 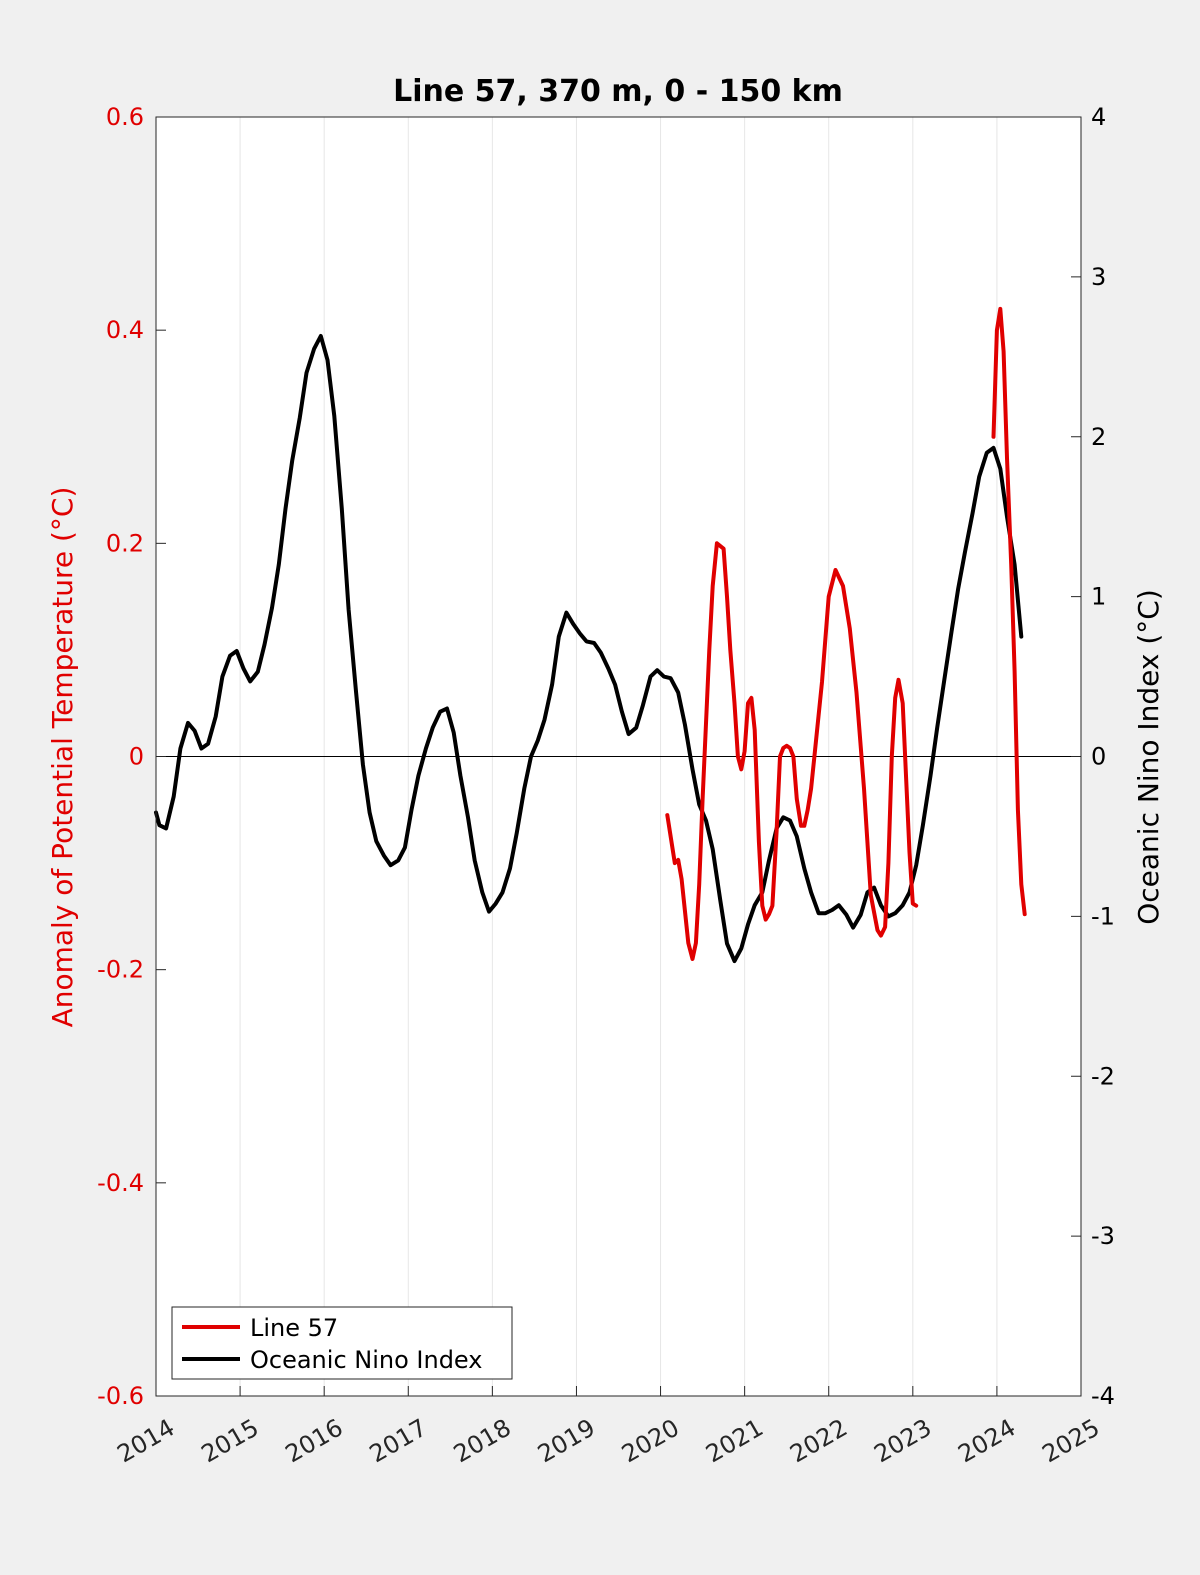 I want to click on x-tick-label: 2014, so click(x=146, y=1440).